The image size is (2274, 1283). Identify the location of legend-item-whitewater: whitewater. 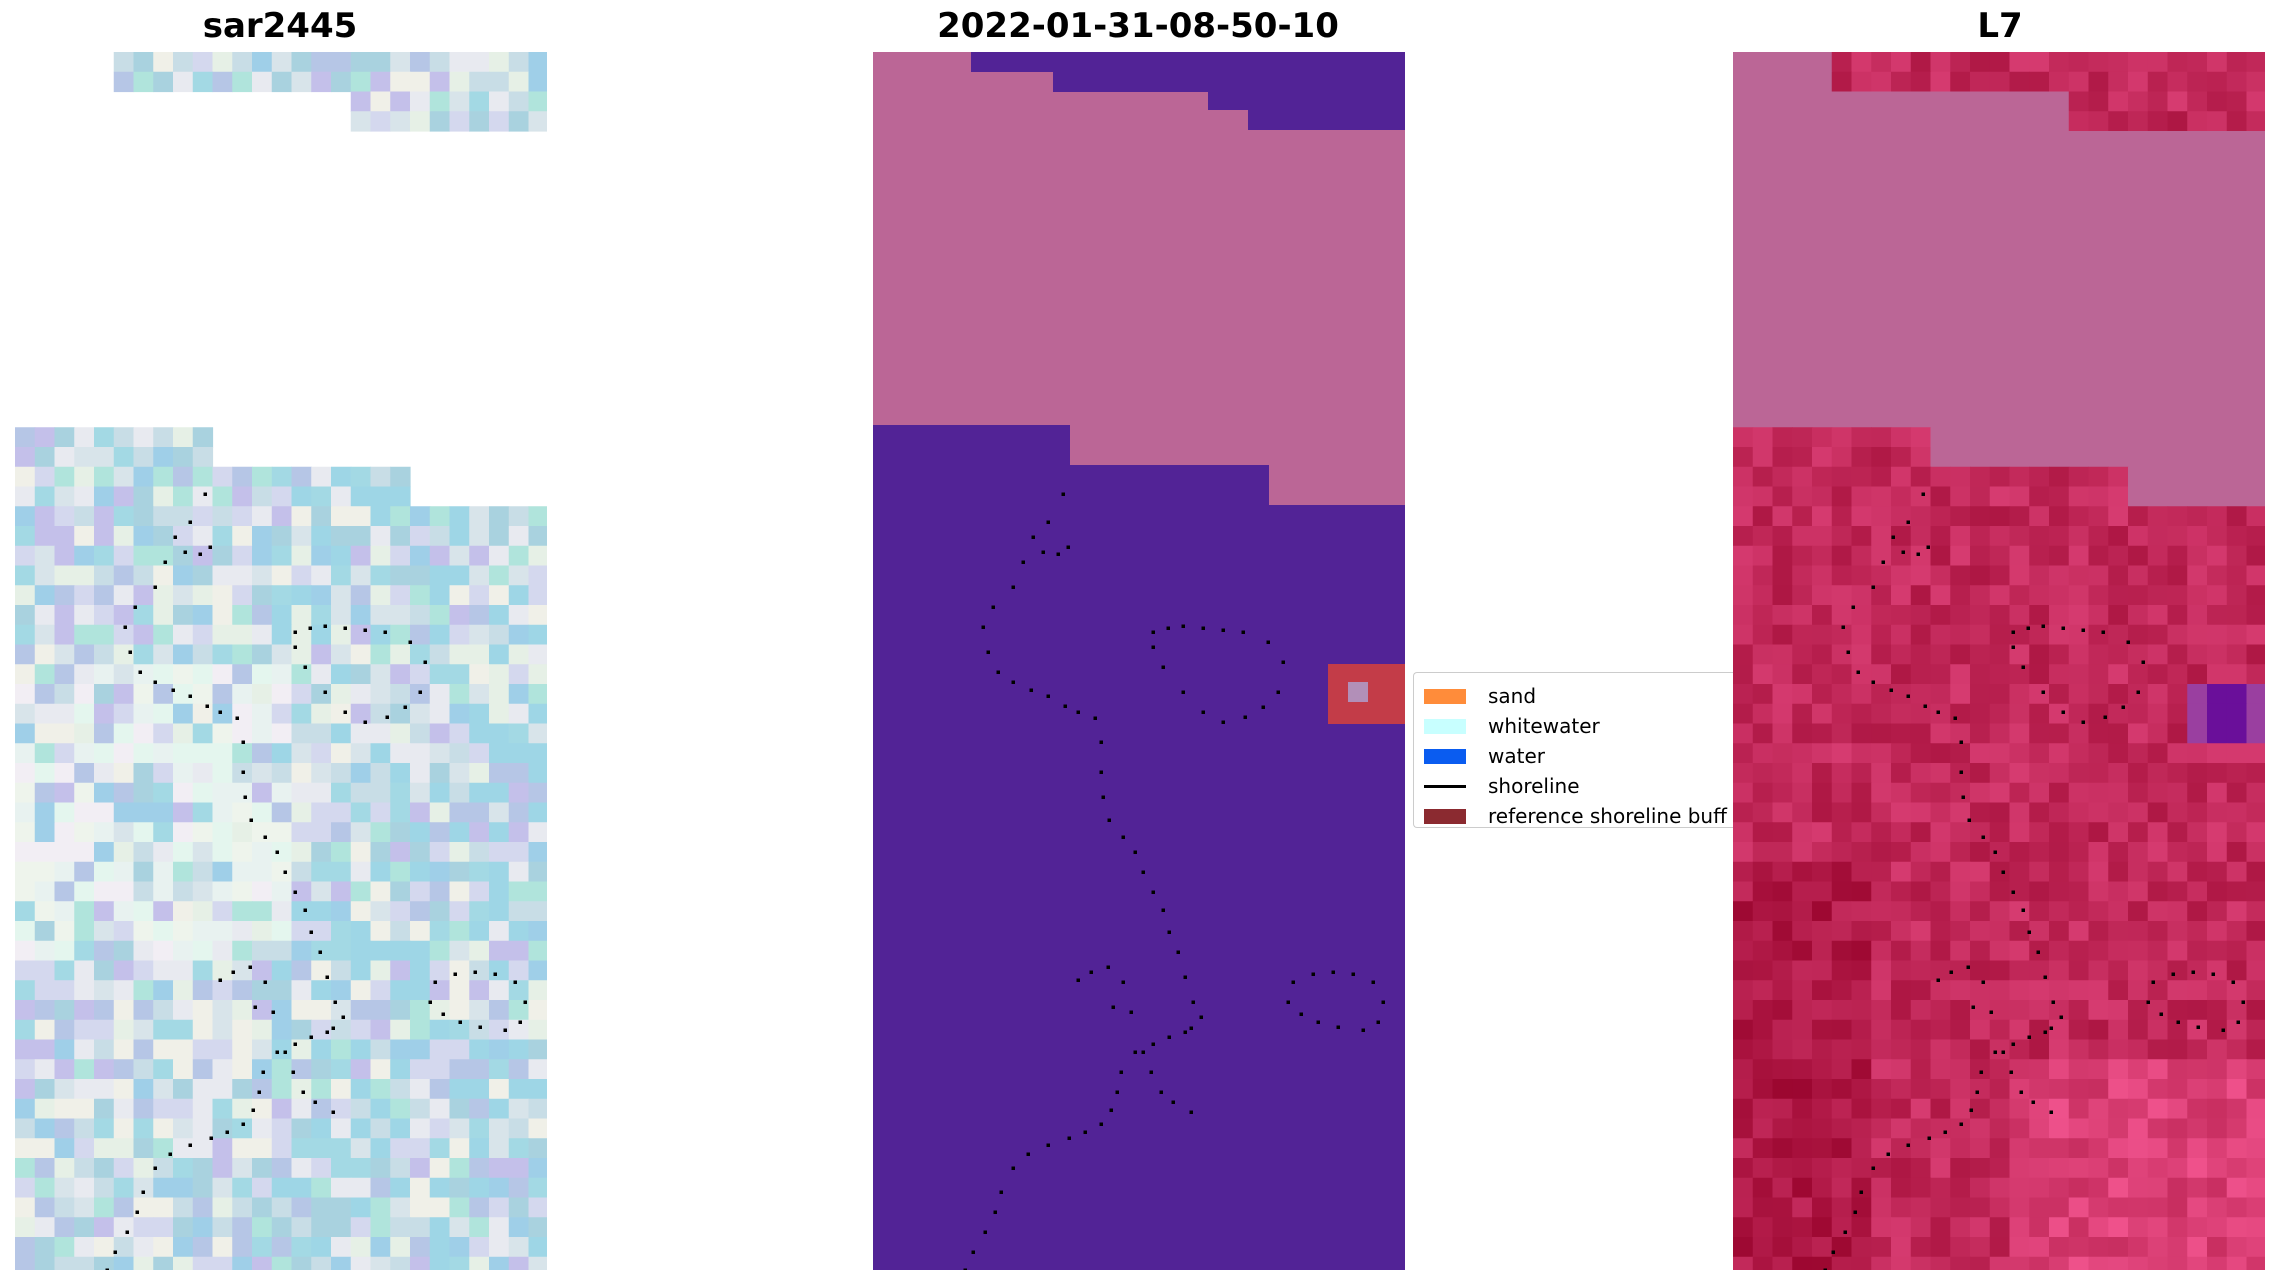
(1512, 726).